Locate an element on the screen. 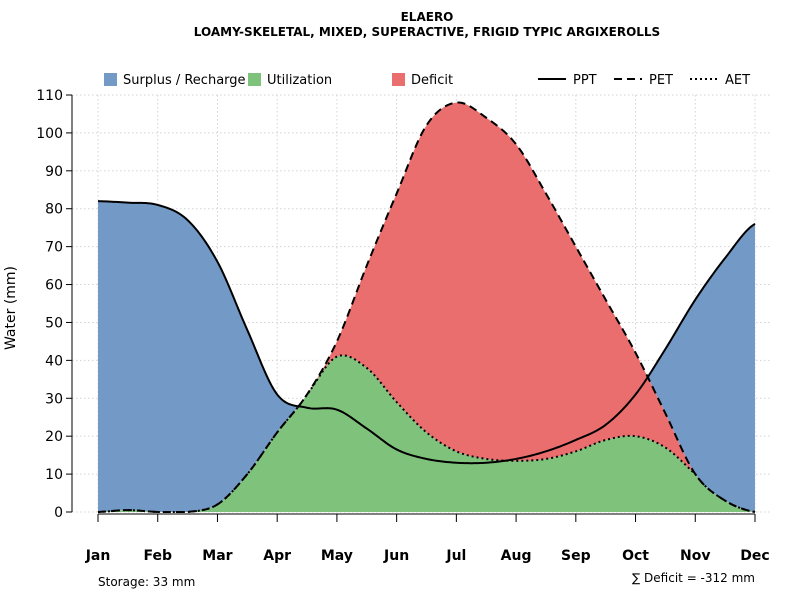  y-tick-label: 20 is located at coordinates (54, 437).